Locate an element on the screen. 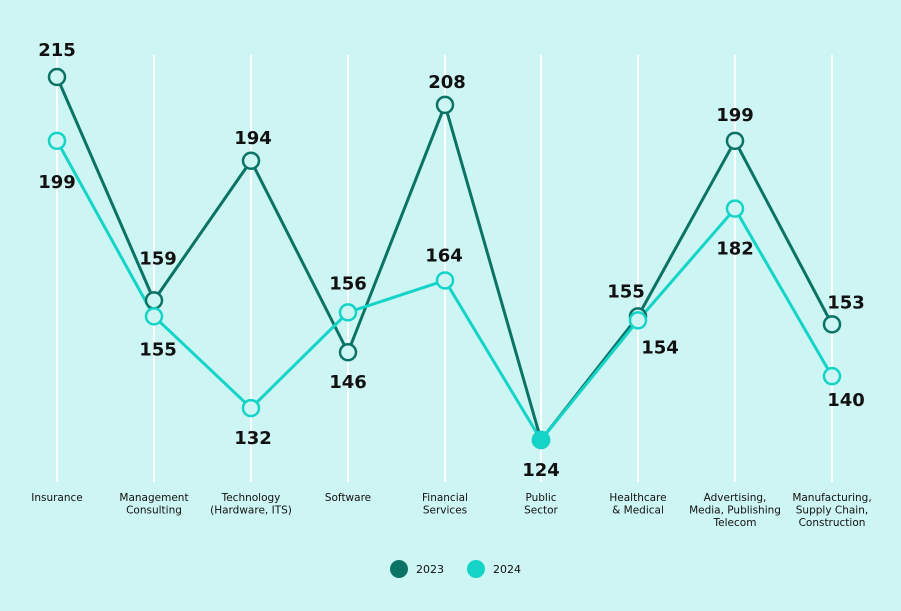  category-label: Manufacturing, Supply Chain, Construction is located at coordinates (831, 510).